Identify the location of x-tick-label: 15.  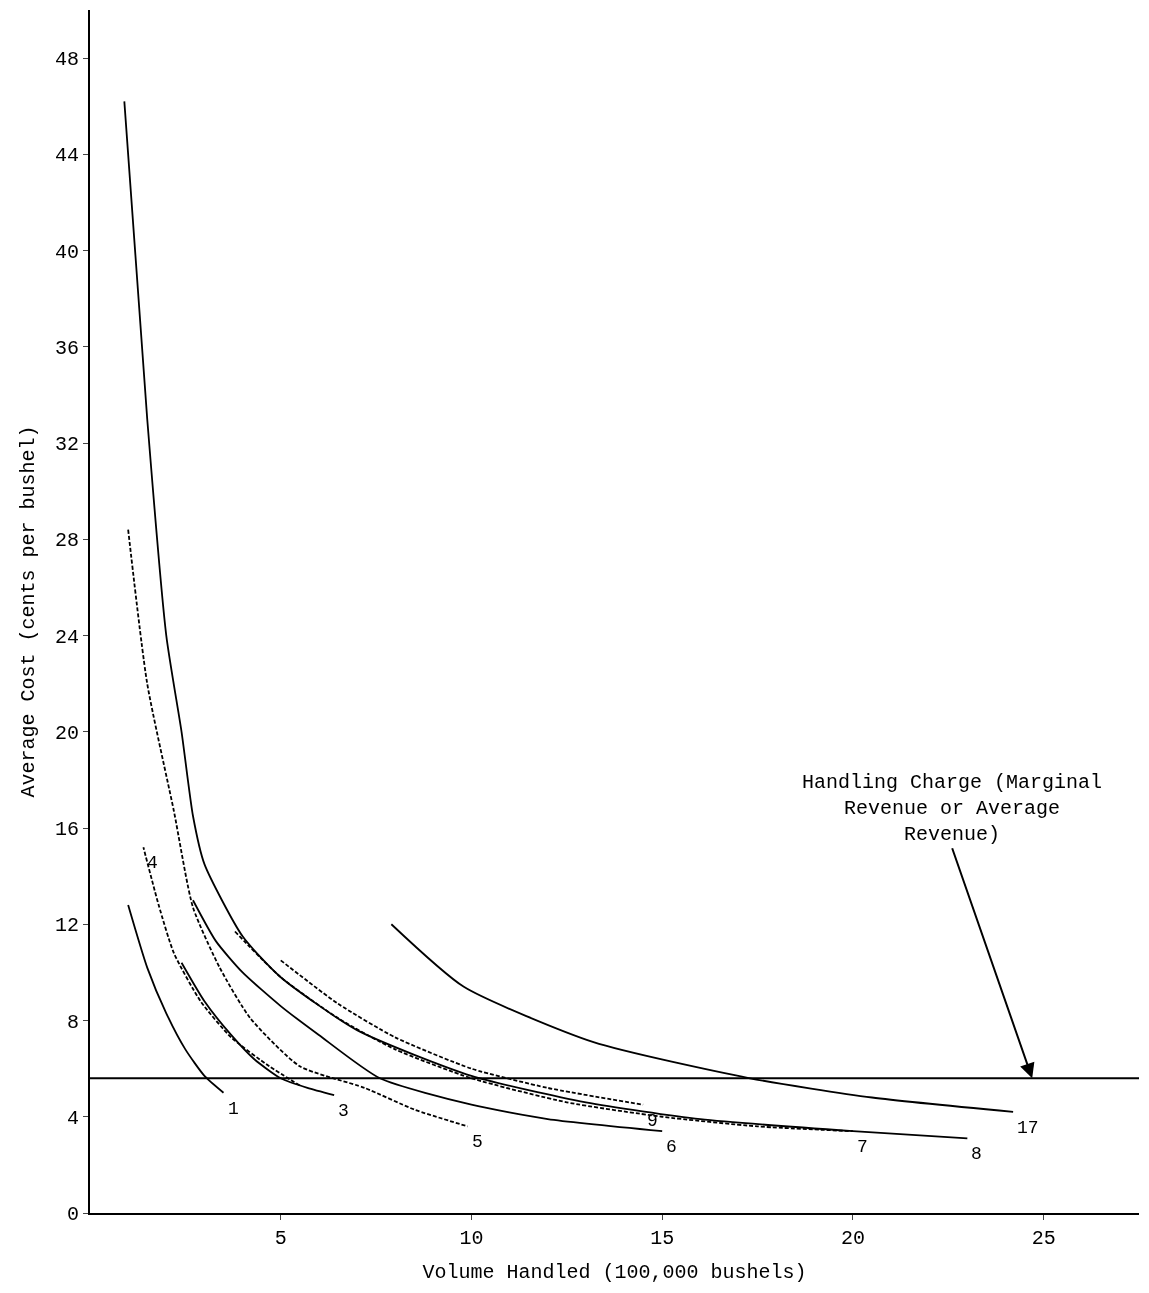
(662, 1238).